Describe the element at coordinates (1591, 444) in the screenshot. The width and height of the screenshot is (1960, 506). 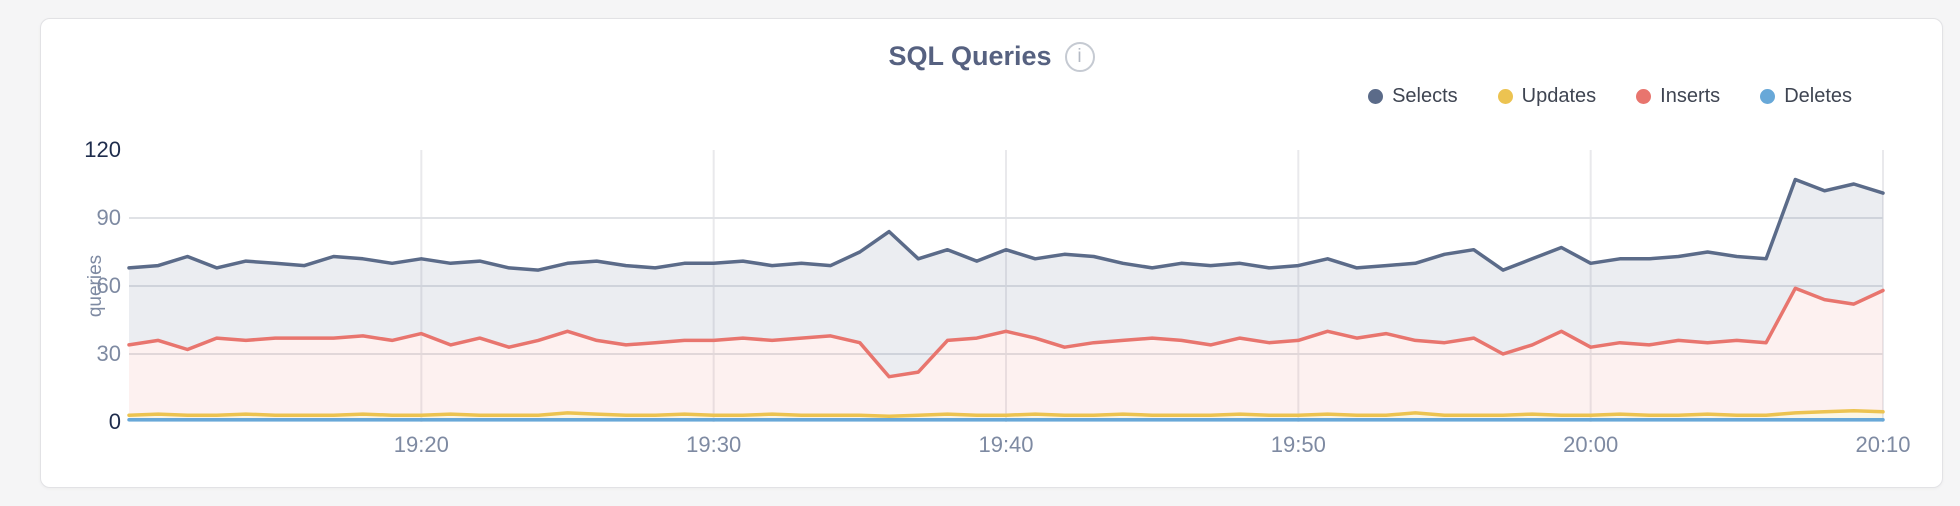
I see `x-tick-2000: 20:00` at that location.